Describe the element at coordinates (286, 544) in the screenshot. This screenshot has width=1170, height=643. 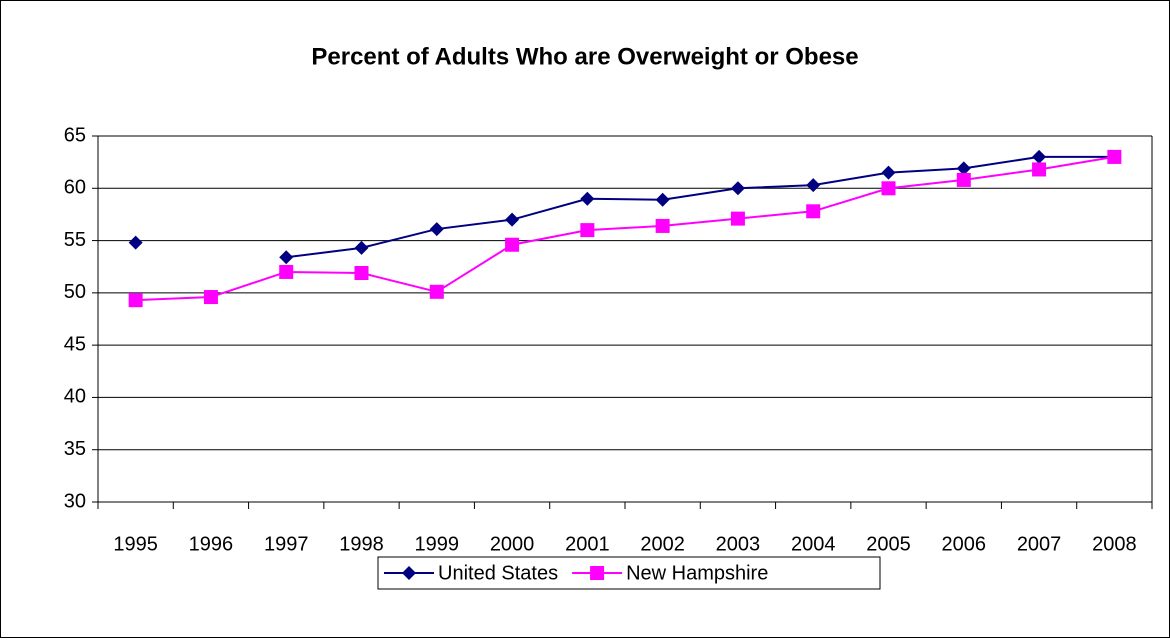
I see `x-tick-label: 1997` at that location.